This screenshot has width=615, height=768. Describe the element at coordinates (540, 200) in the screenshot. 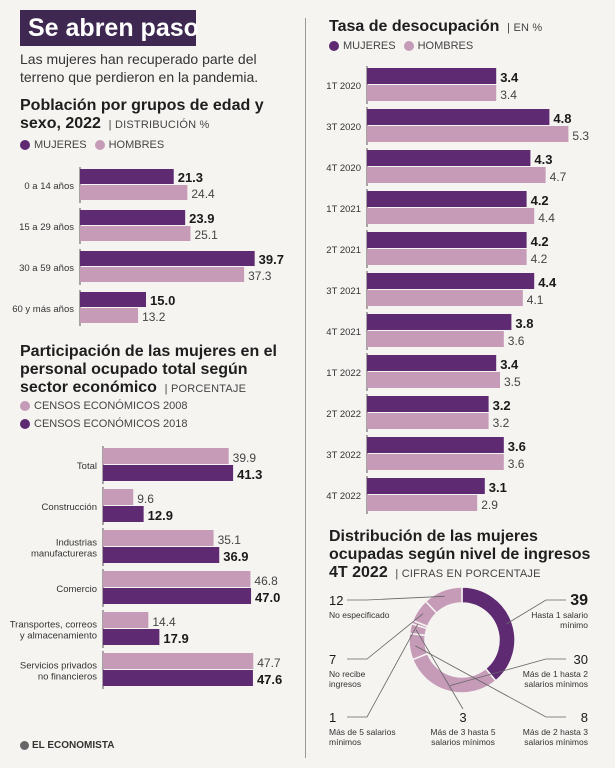

I see `value-label-mujeres-1t-2021: 4.2` at that location.